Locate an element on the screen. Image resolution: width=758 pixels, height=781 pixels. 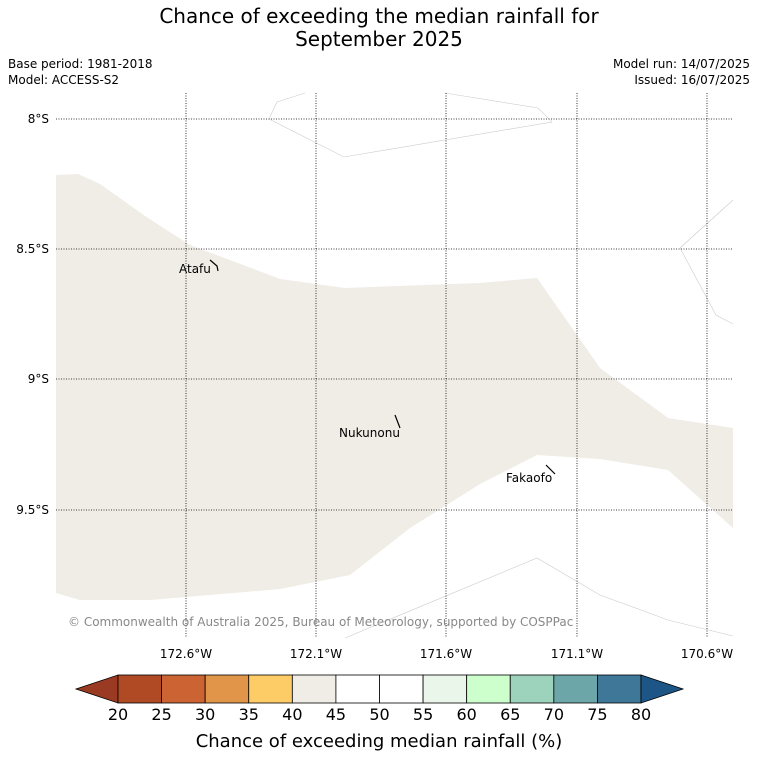
colorbar-tick-label: 50 is located at coordinates (379, 714).